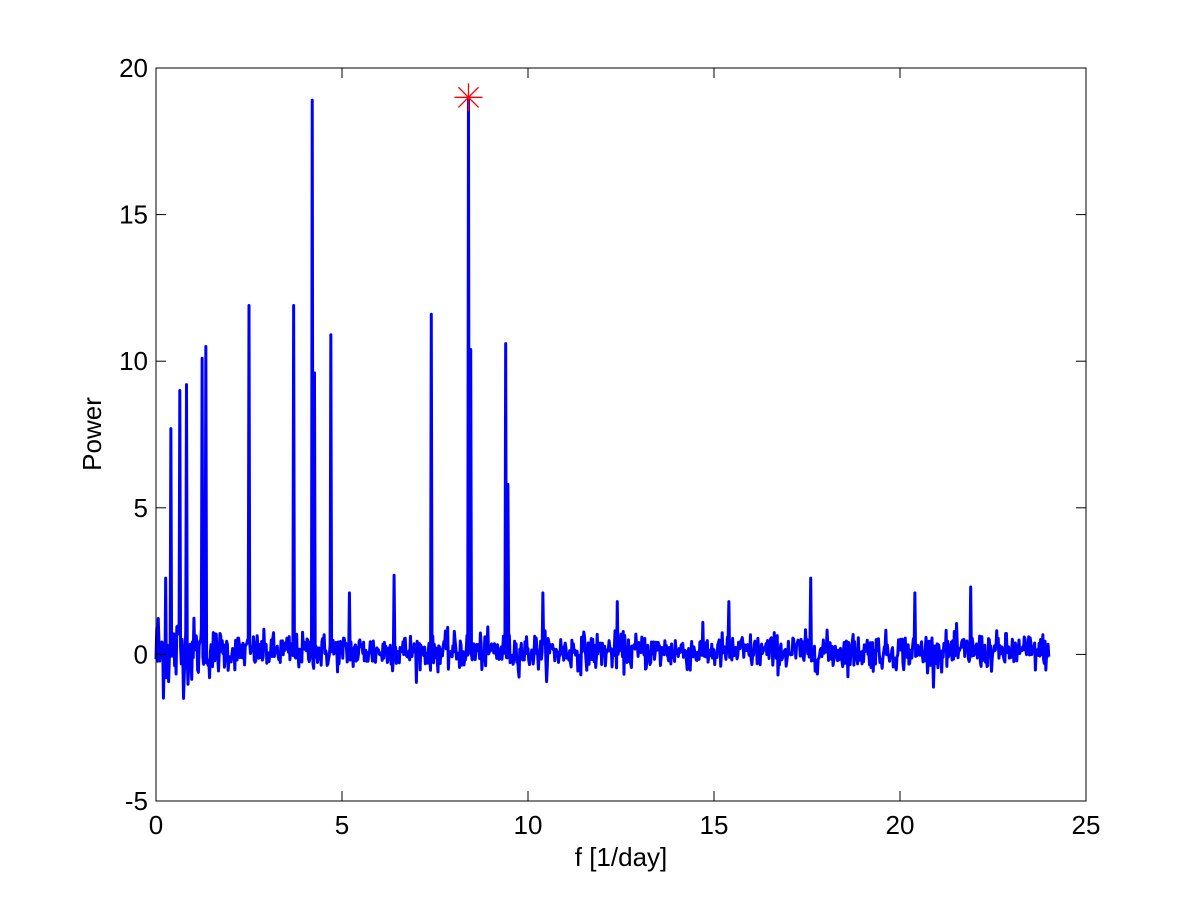  I want to click on y-tick-label: 0, so click(141, 654).